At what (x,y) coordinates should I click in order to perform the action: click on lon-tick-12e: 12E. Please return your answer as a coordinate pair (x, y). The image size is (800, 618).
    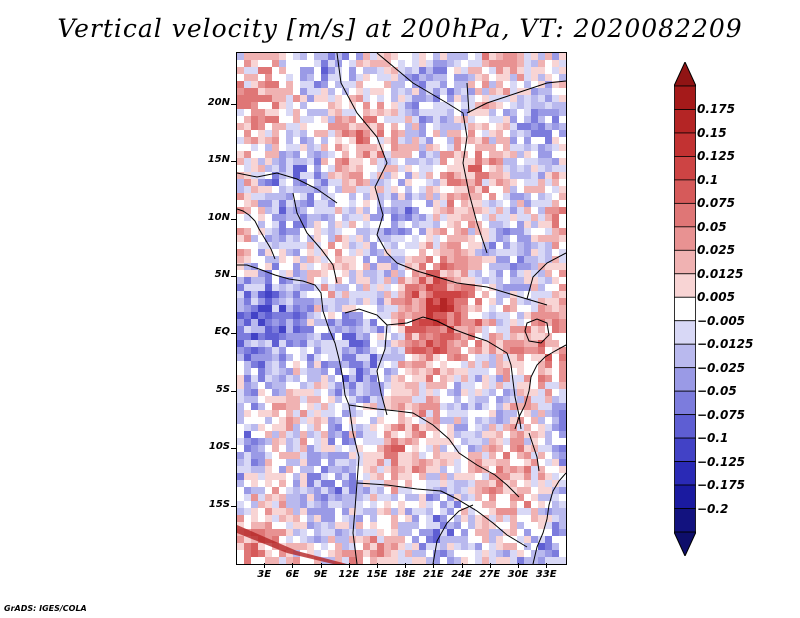
    Looking at the image, I should click on (349, 574).